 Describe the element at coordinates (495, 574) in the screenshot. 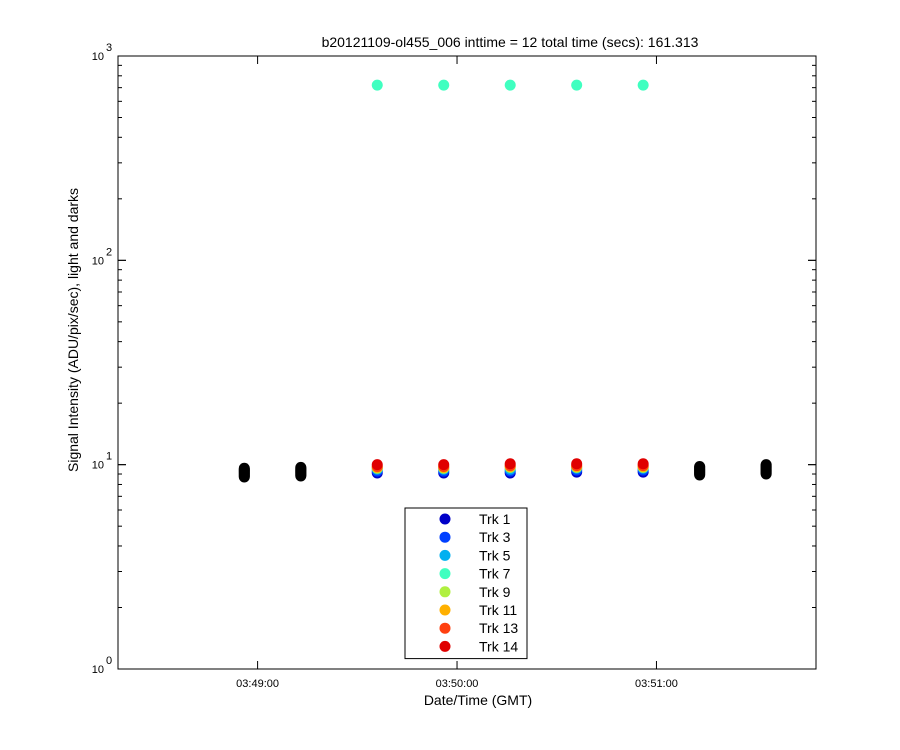

I see `legend-label: Trk 7` at that location.